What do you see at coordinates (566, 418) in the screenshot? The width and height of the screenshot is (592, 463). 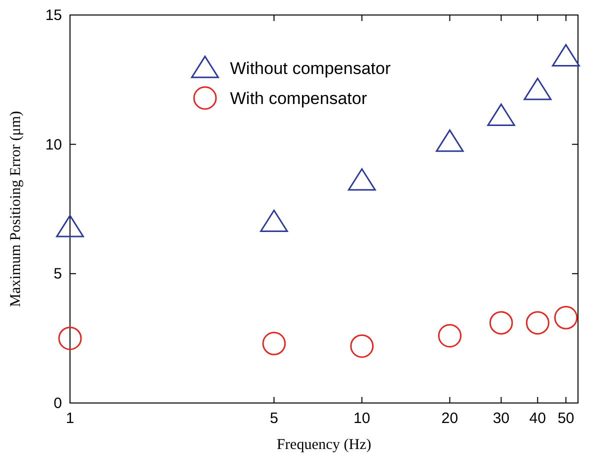 I see `x-tick-label: 50` at bounding box center [566, 418].